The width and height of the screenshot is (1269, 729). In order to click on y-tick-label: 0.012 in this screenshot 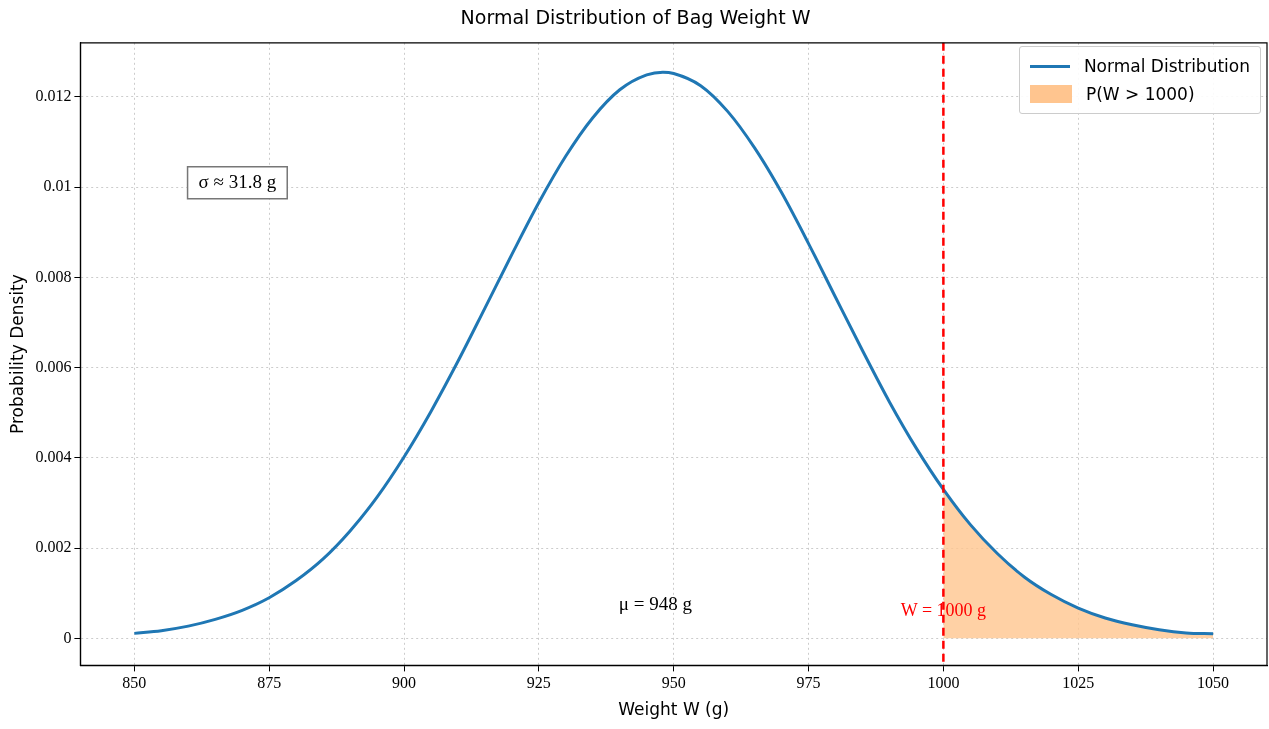, I will do `click(53, 96)`.